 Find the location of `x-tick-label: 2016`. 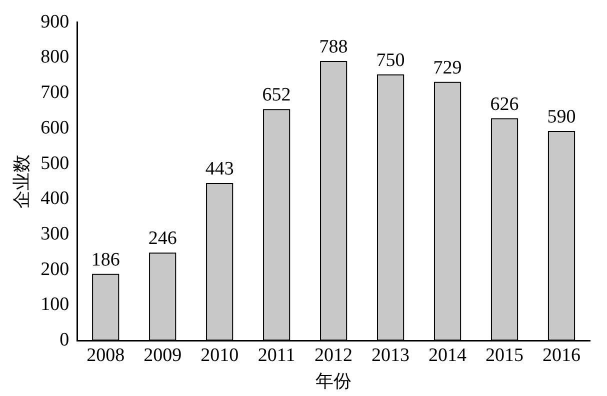

x-tick-label: 2016 is located at coordinates (561, 355).